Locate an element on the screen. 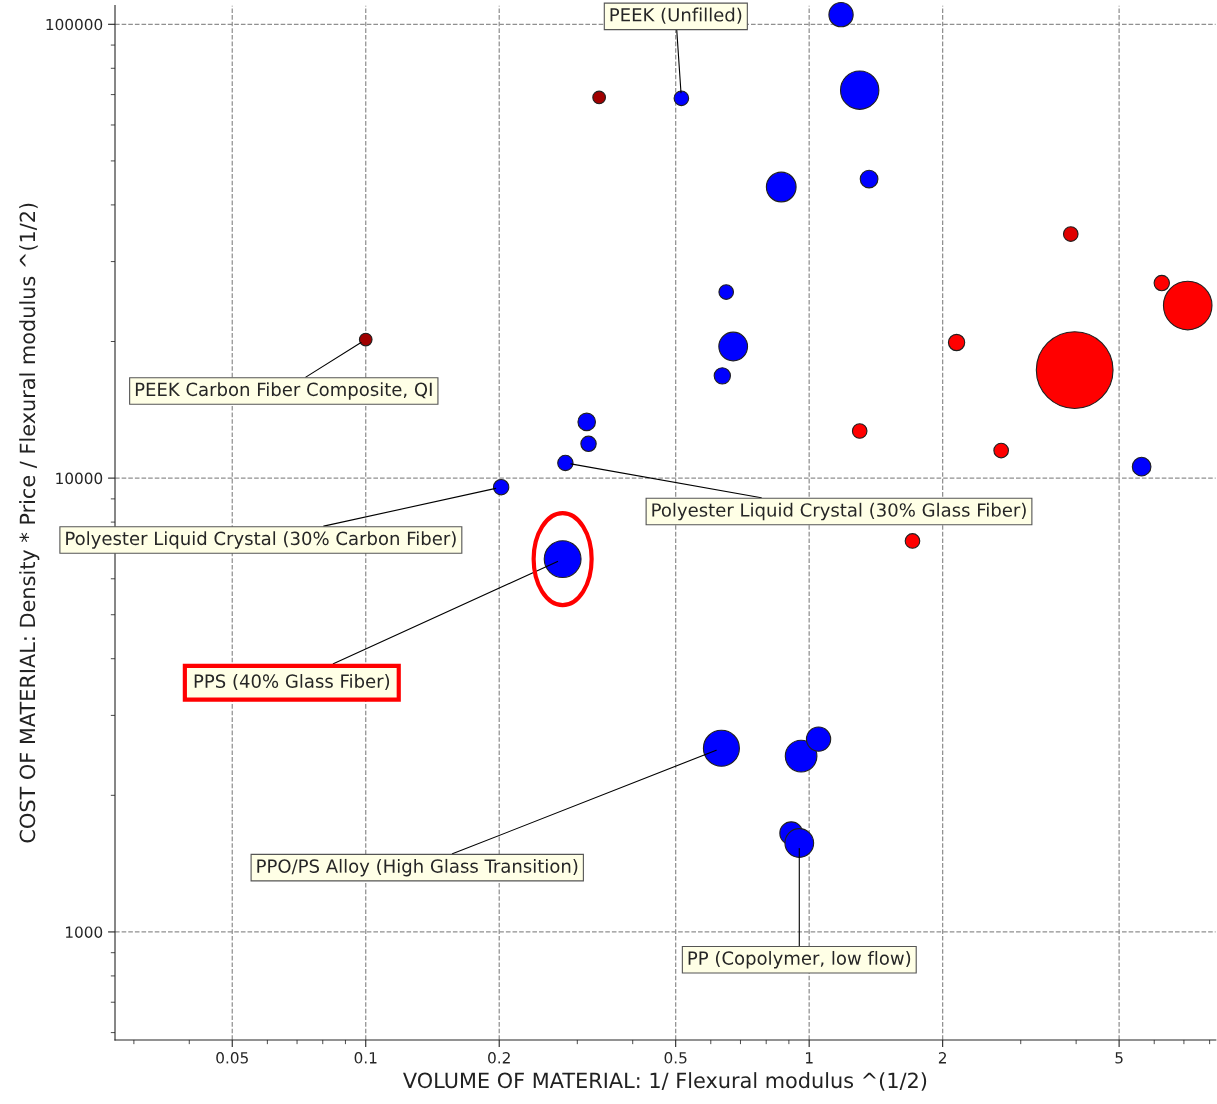 The image size is (1217, 1104). x-tick-label: 5 is located at coordinates (1119, 1058).